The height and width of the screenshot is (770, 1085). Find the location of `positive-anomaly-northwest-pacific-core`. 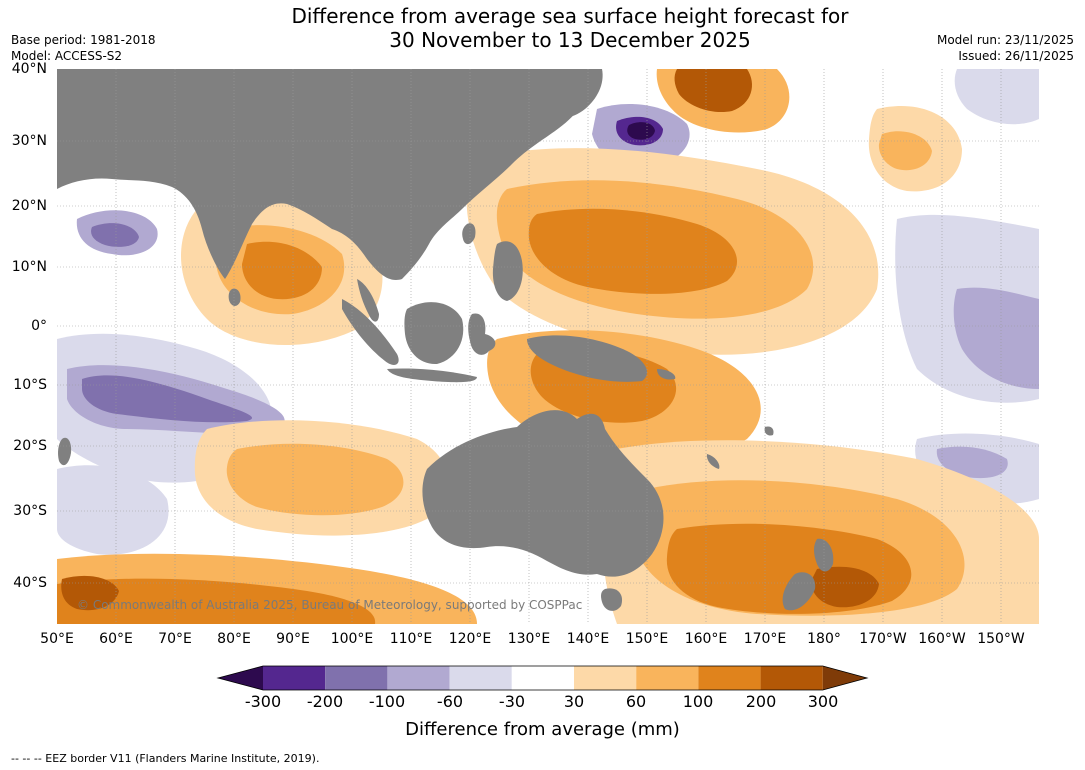

positive-anomaly-northwest-pacific-core is located at coordinates (713, 91).